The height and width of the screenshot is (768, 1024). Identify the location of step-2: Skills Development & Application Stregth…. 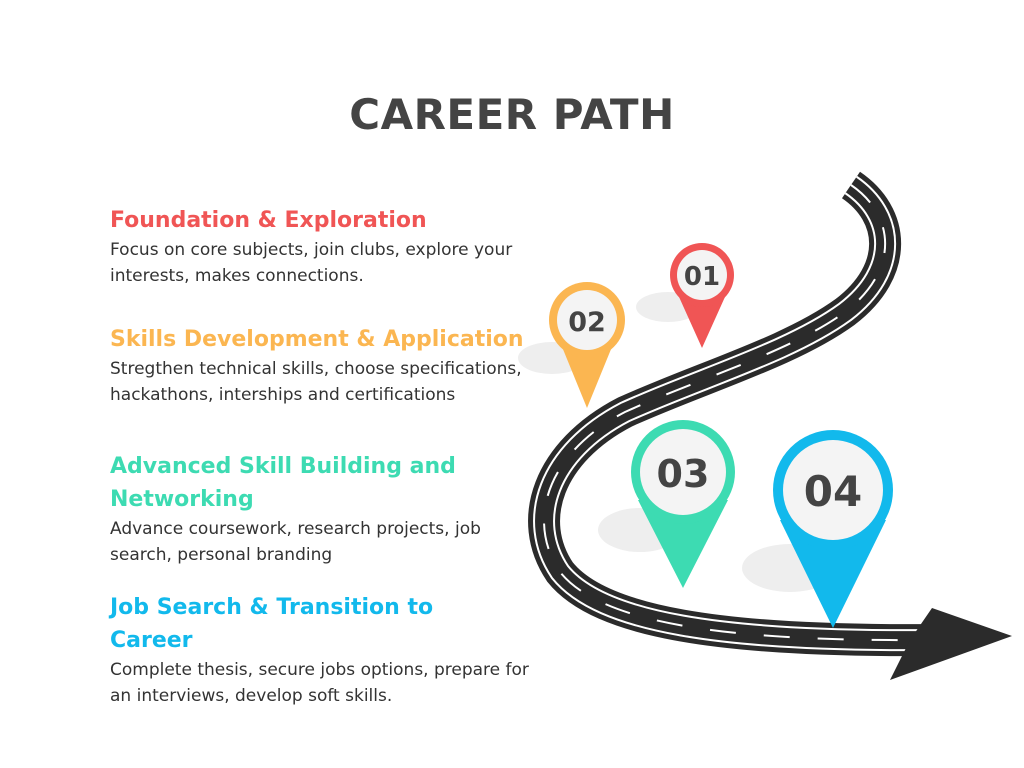
(330, 365).